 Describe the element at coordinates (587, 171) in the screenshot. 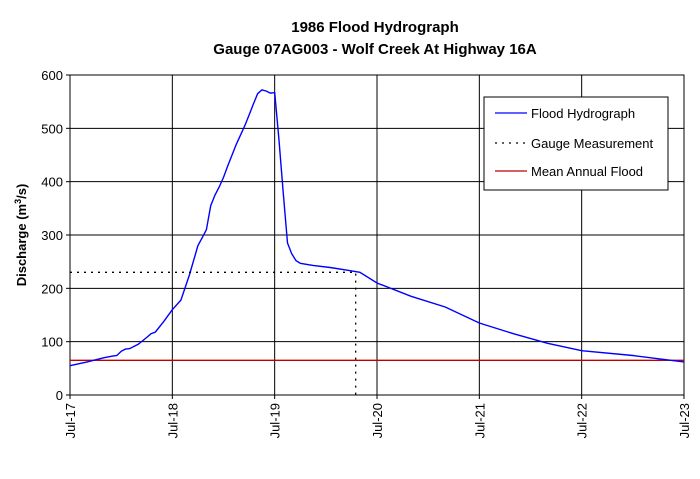

I see `legend-label-mean: Mean Annual Flood` at that location.